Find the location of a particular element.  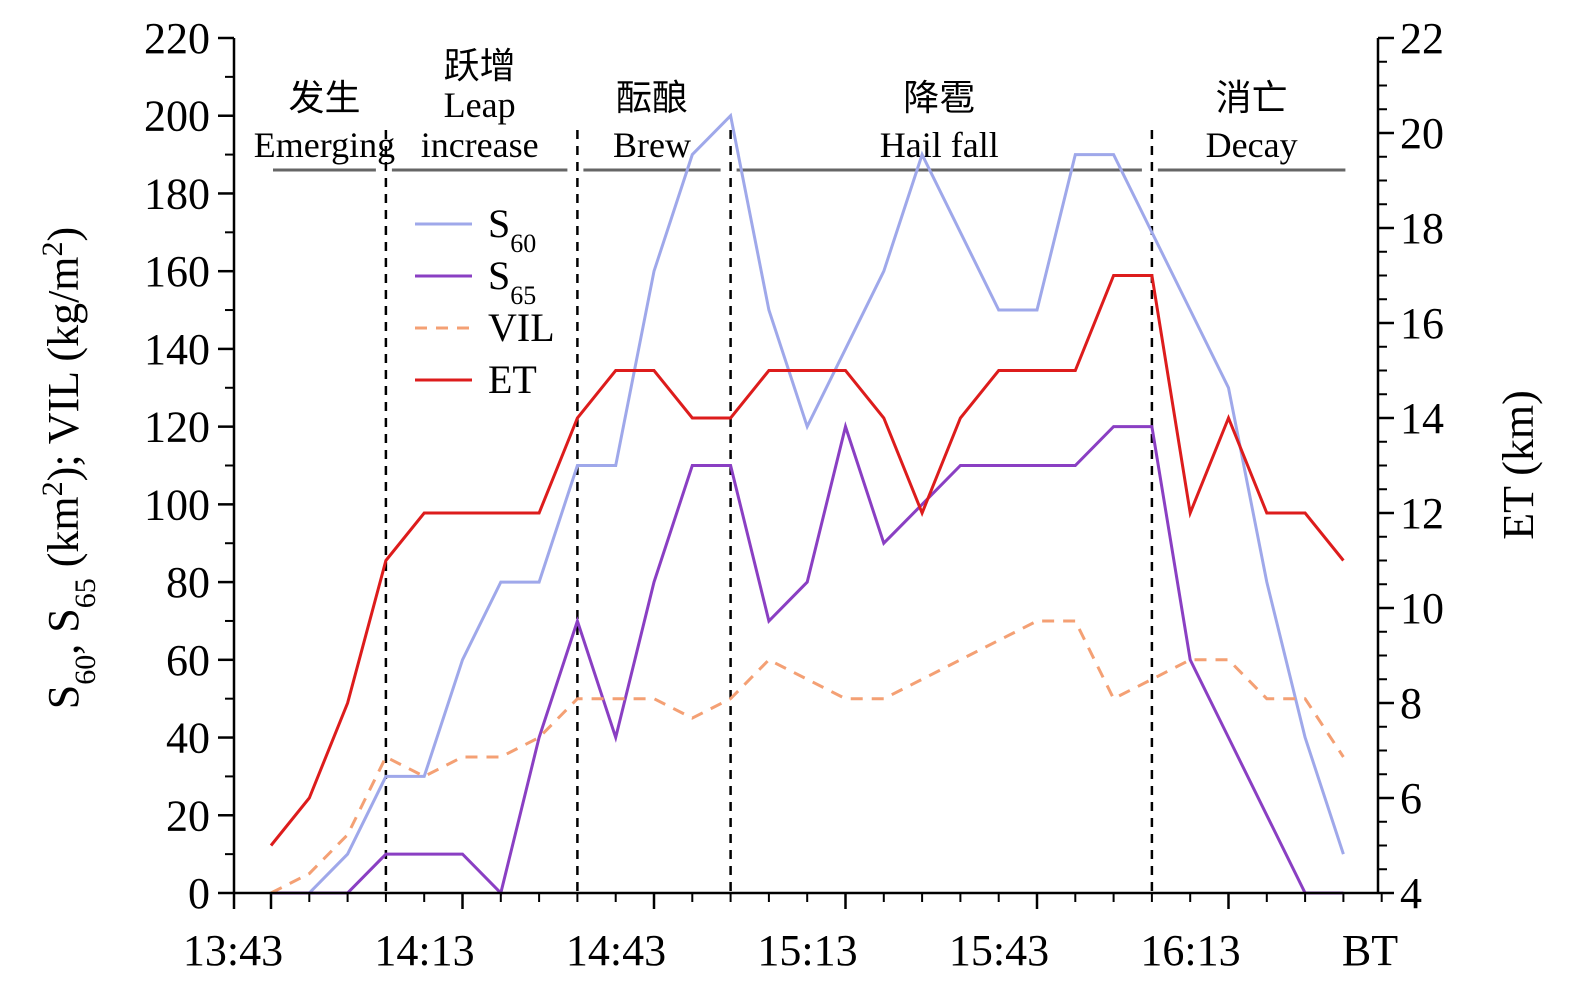

legend-label-sub: 60 is located at coordinates (523, 243).